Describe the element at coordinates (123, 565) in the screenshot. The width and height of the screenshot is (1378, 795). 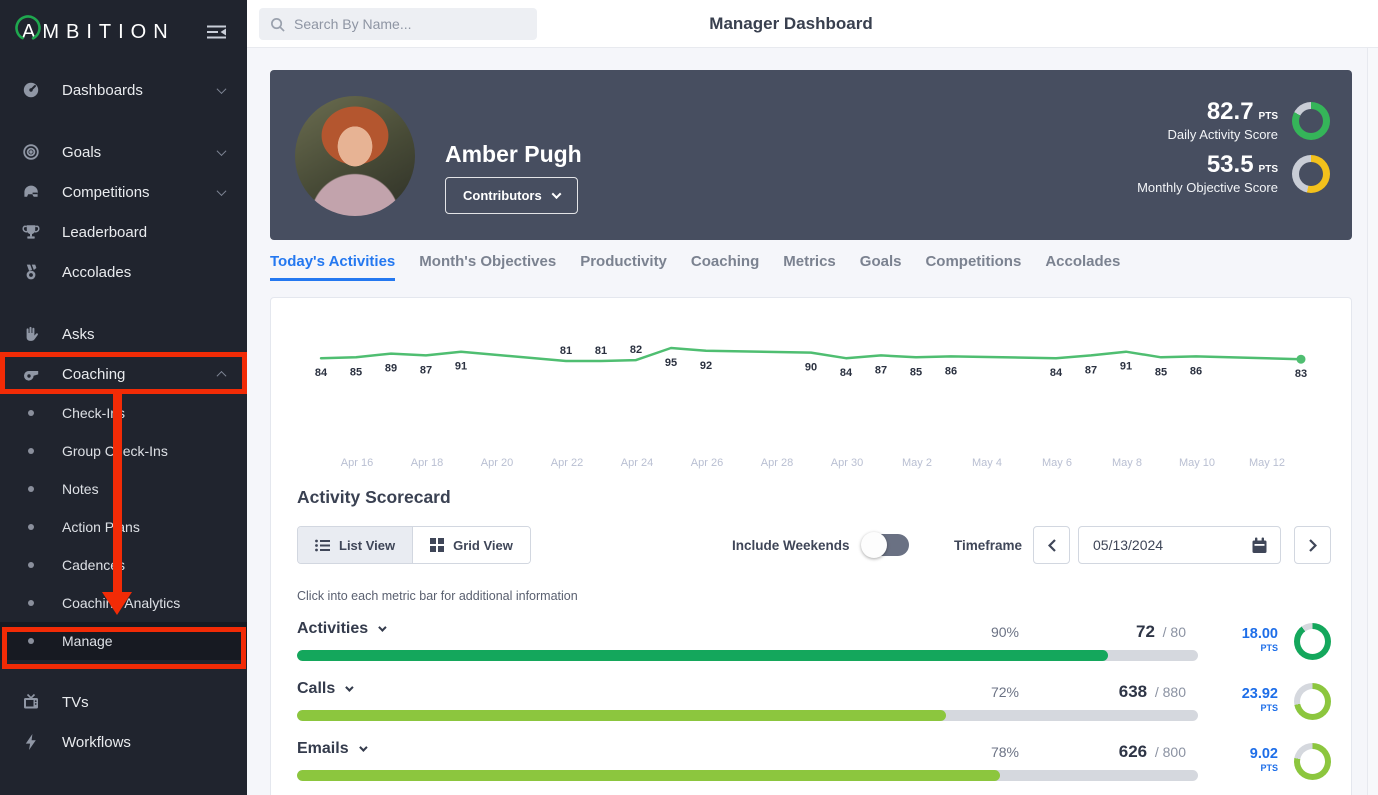
I see `sidebar-subitem-cadences: Cadences` at that location.